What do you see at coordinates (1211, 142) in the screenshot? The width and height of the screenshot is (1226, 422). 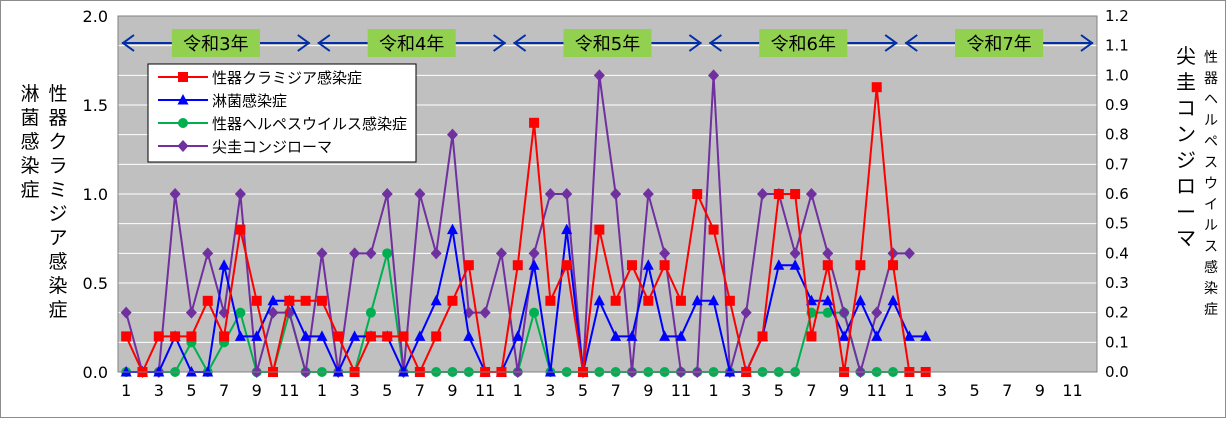 I see `axis-title-char: ペ` at bounding box center [1211, 142].